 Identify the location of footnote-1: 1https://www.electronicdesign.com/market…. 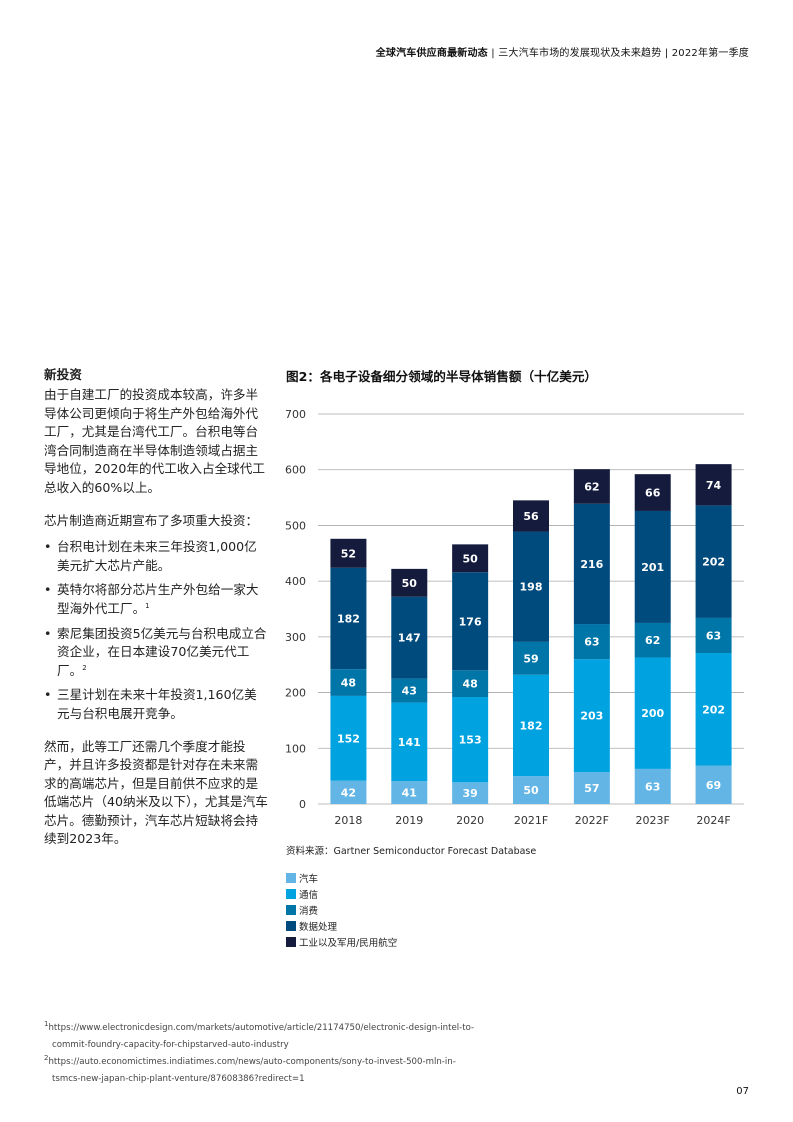
(259, 1028).